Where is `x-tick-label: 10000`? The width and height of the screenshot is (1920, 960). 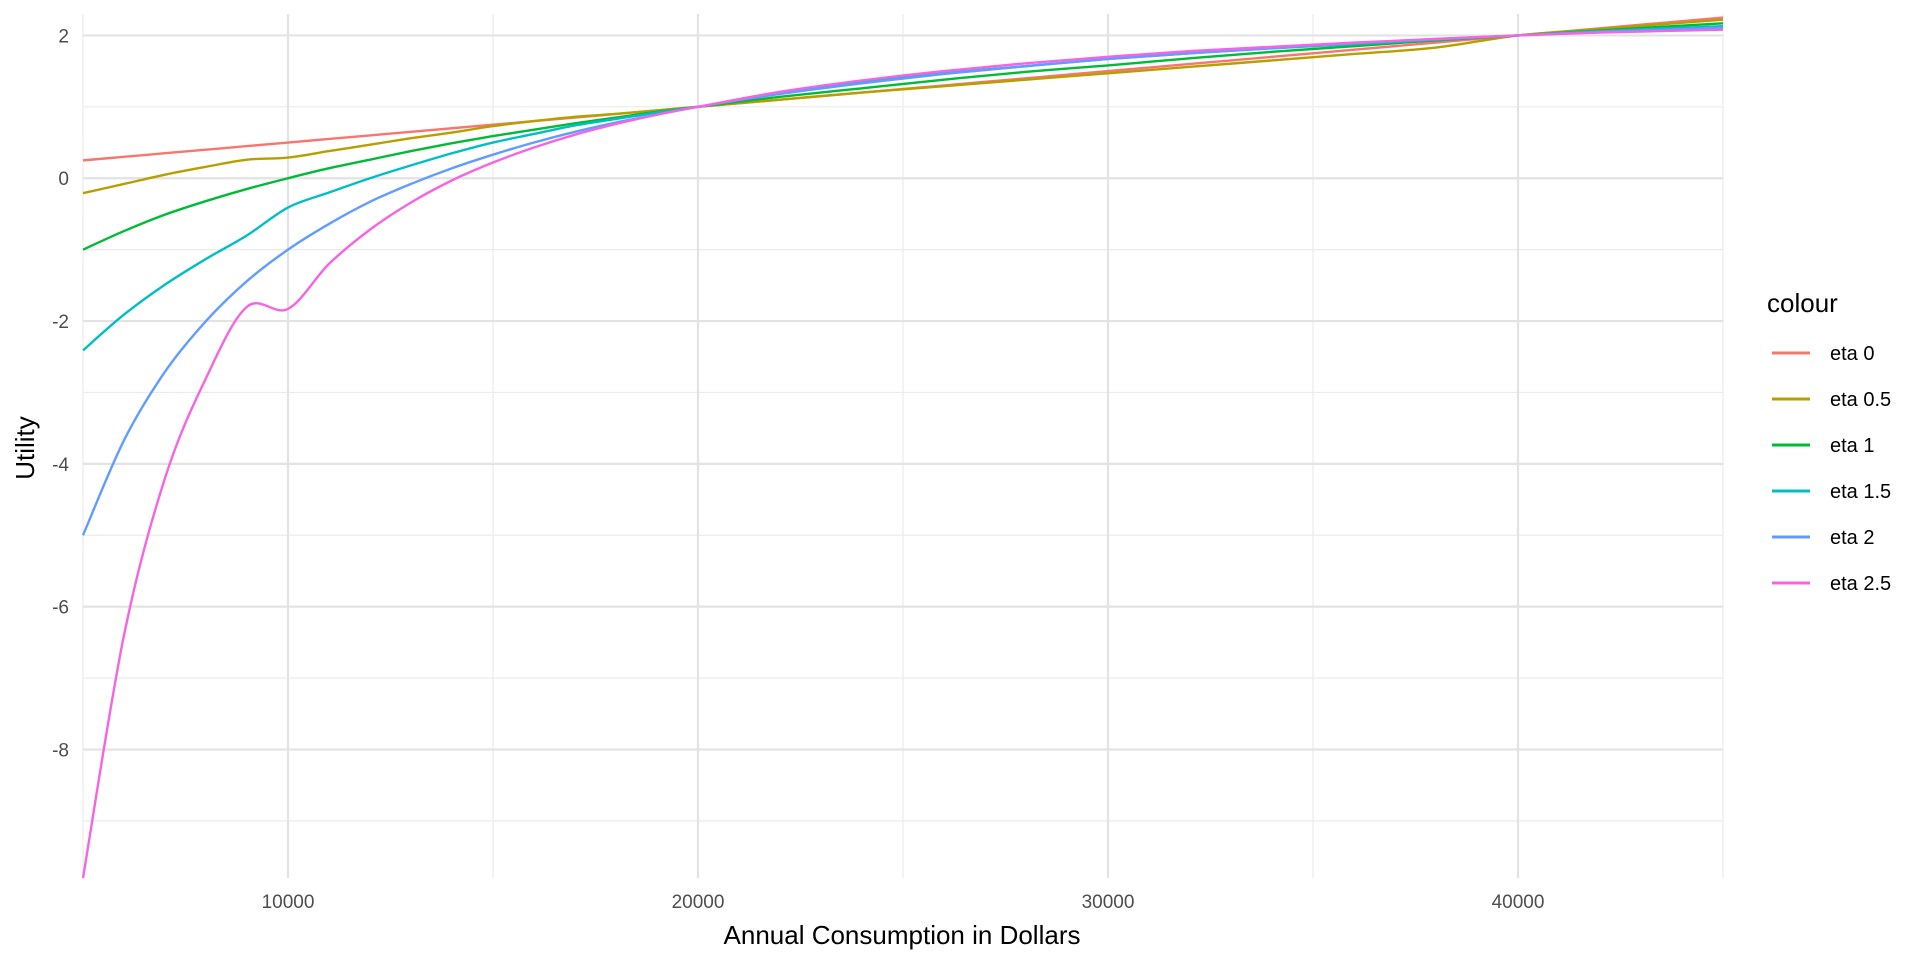
x-tick-label: 10000 is located at coordinates (288, 902).